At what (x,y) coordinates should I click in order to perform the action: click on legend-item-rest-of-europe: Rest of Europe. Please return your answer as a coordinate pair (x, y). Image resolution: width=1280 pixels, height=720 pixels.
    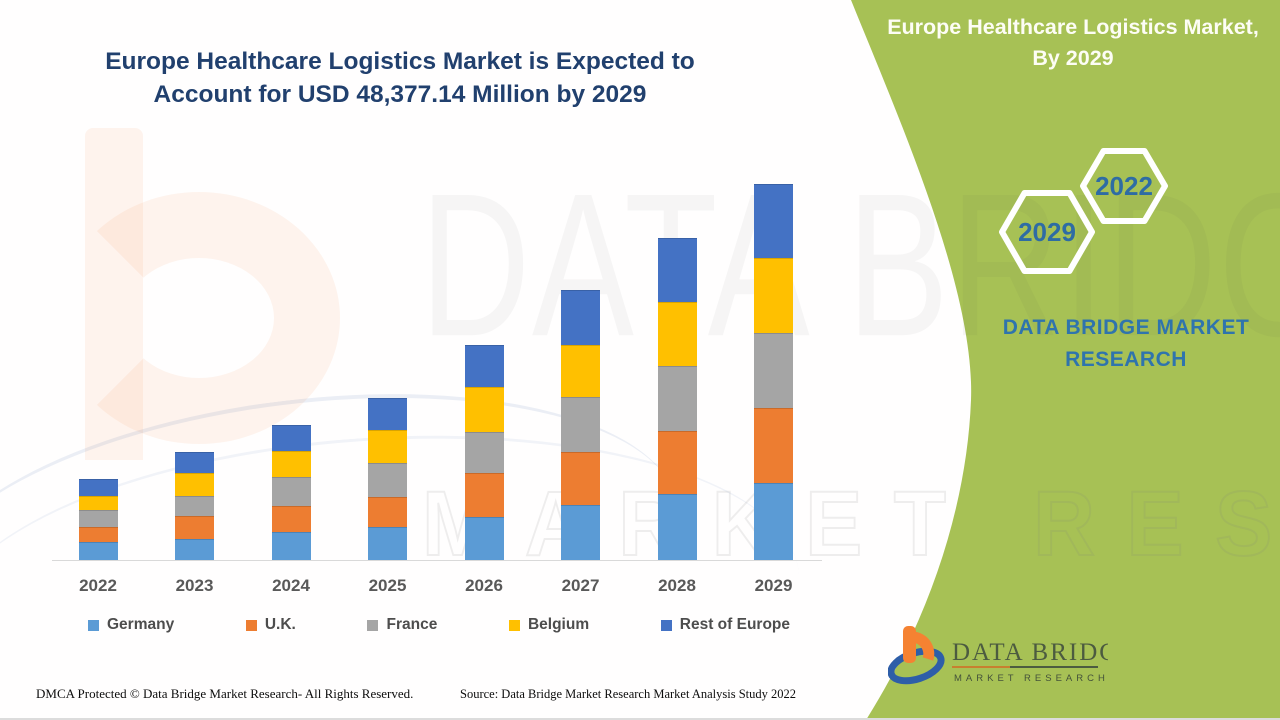
    Looking at the image, I should click on (725, 625).